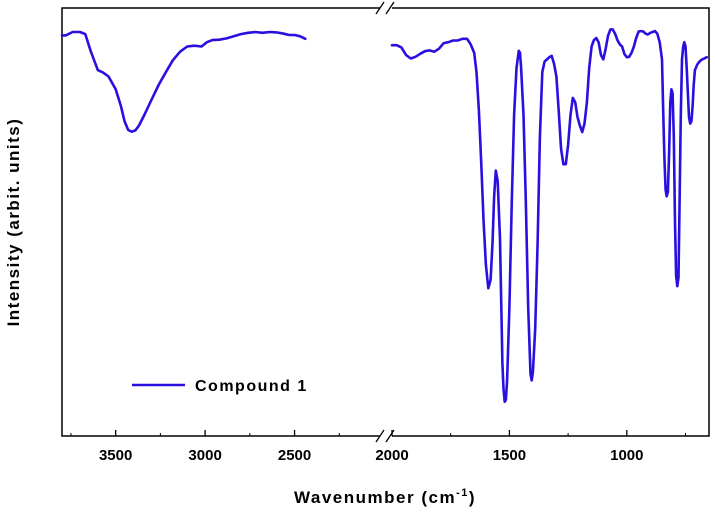  What do you see at coordinates (115, 455) in the screenshot?
I see `x-tick-label-3500: 3500` at bounding box center [115, 455].